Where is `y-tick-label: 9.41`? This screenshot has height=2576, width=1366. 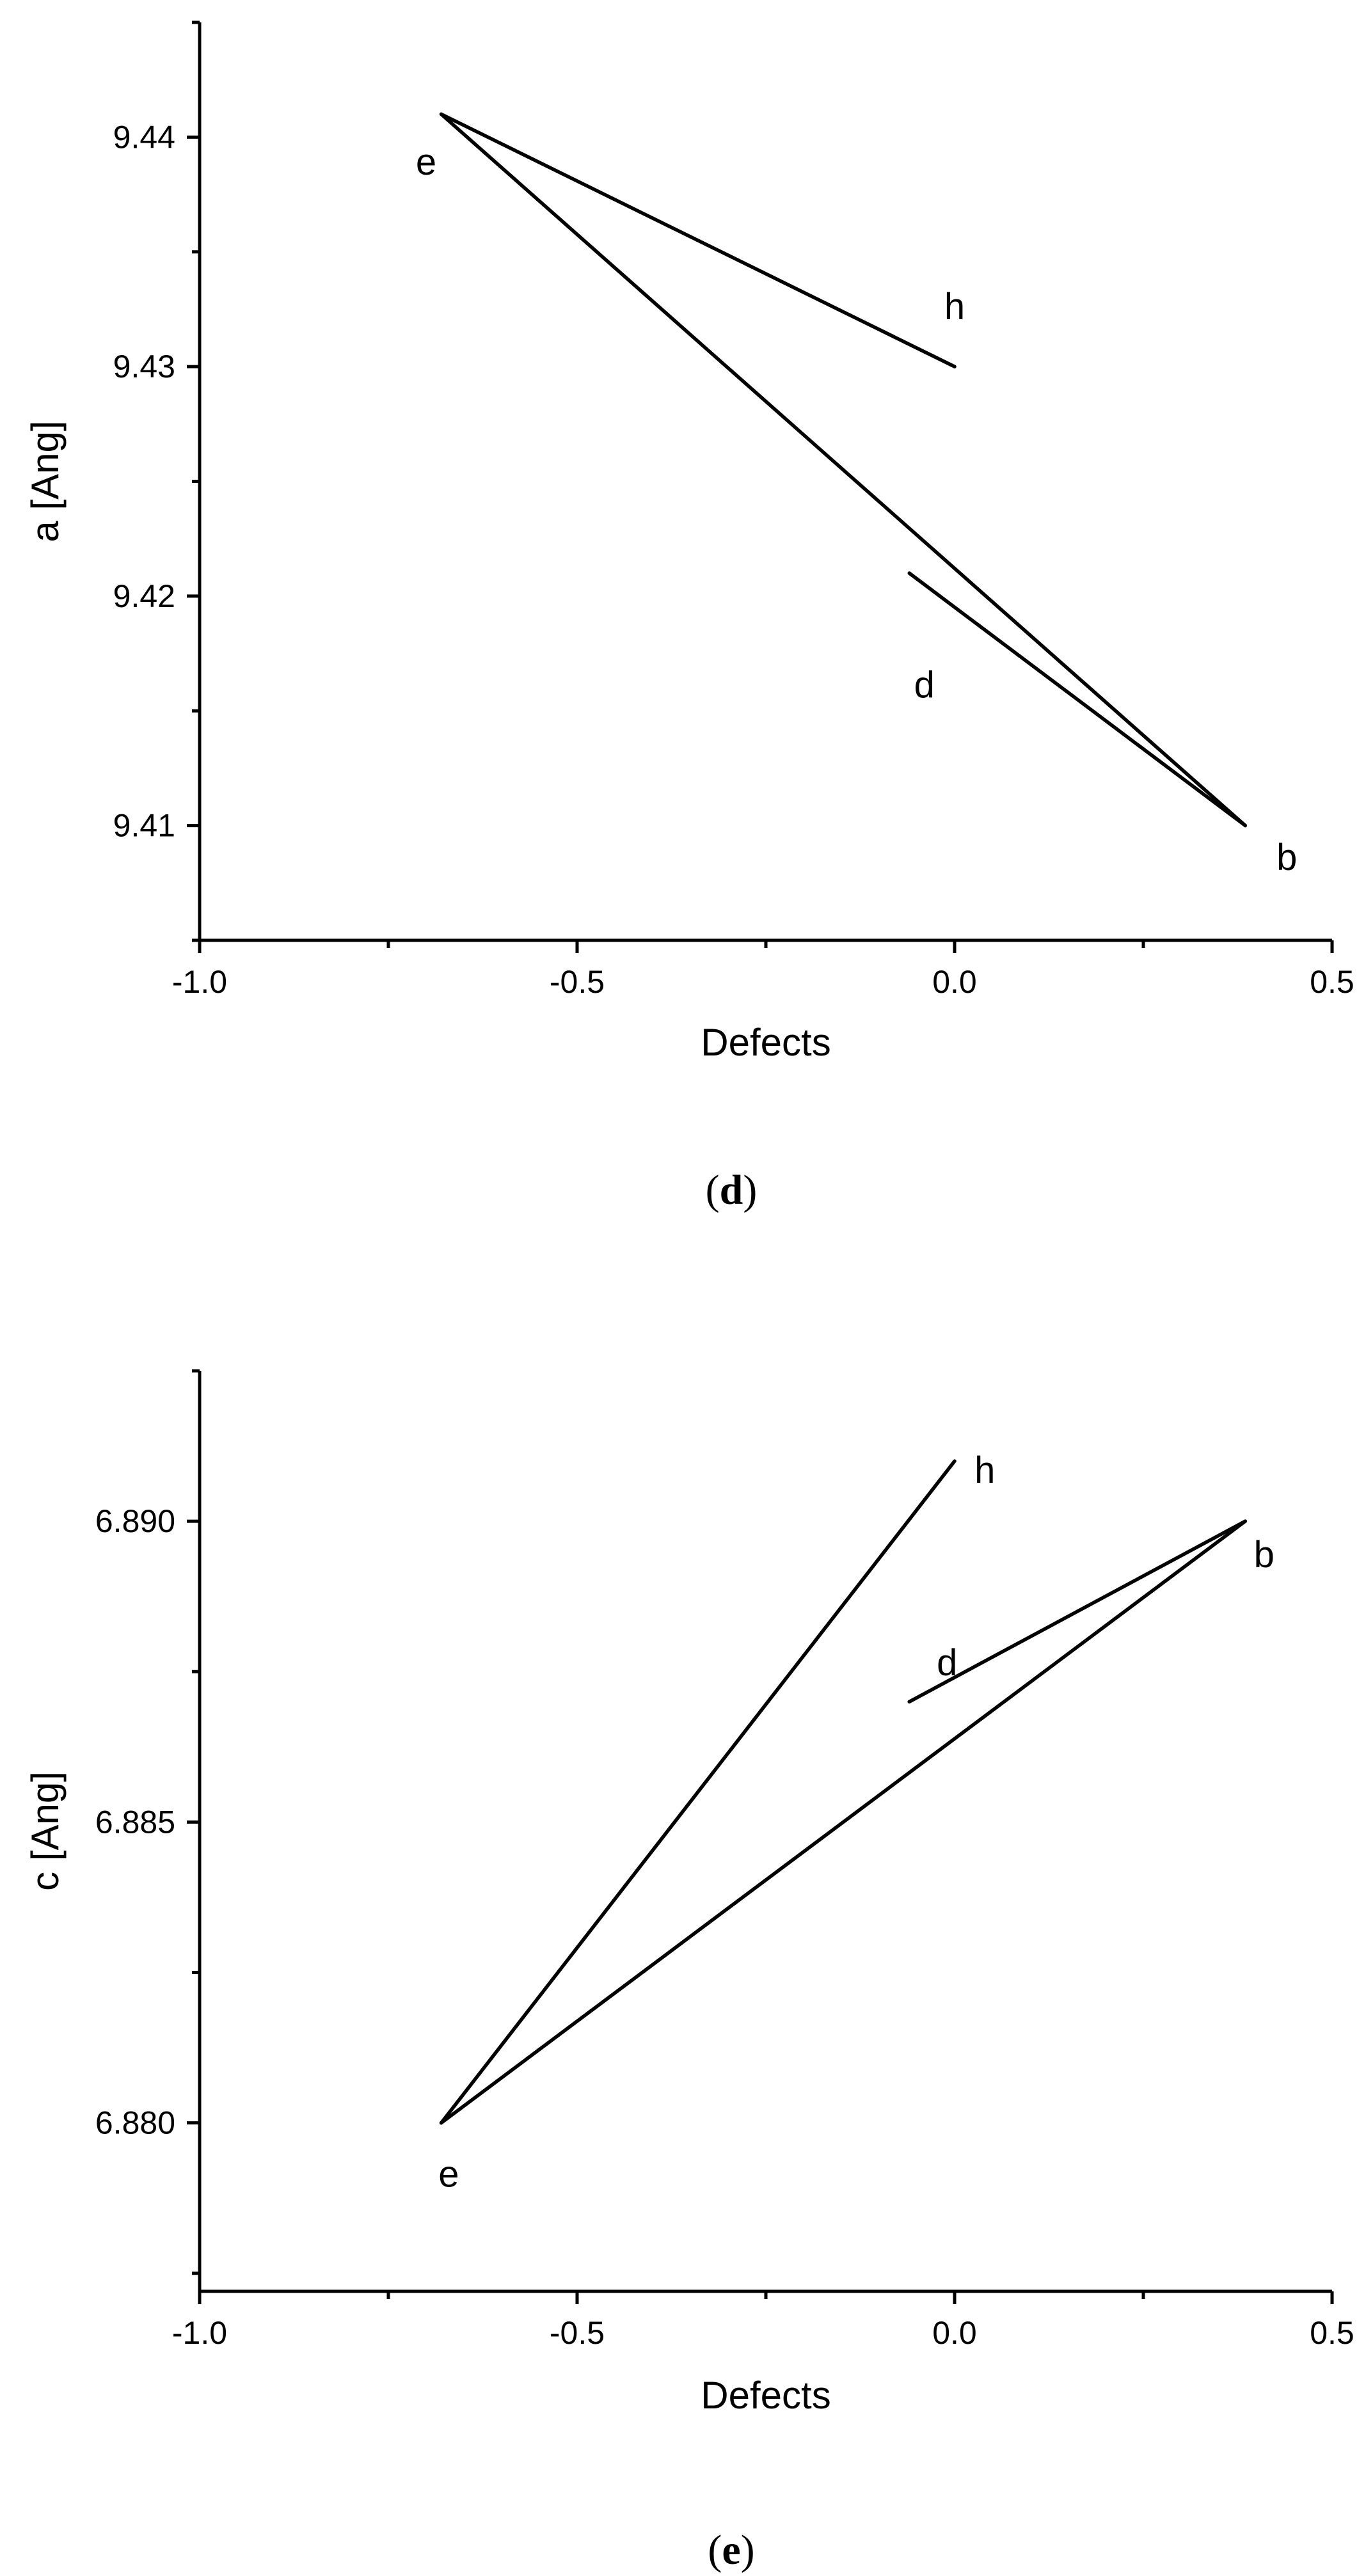
y-tick-label: 9.41 is located at coordinates (144, 826).